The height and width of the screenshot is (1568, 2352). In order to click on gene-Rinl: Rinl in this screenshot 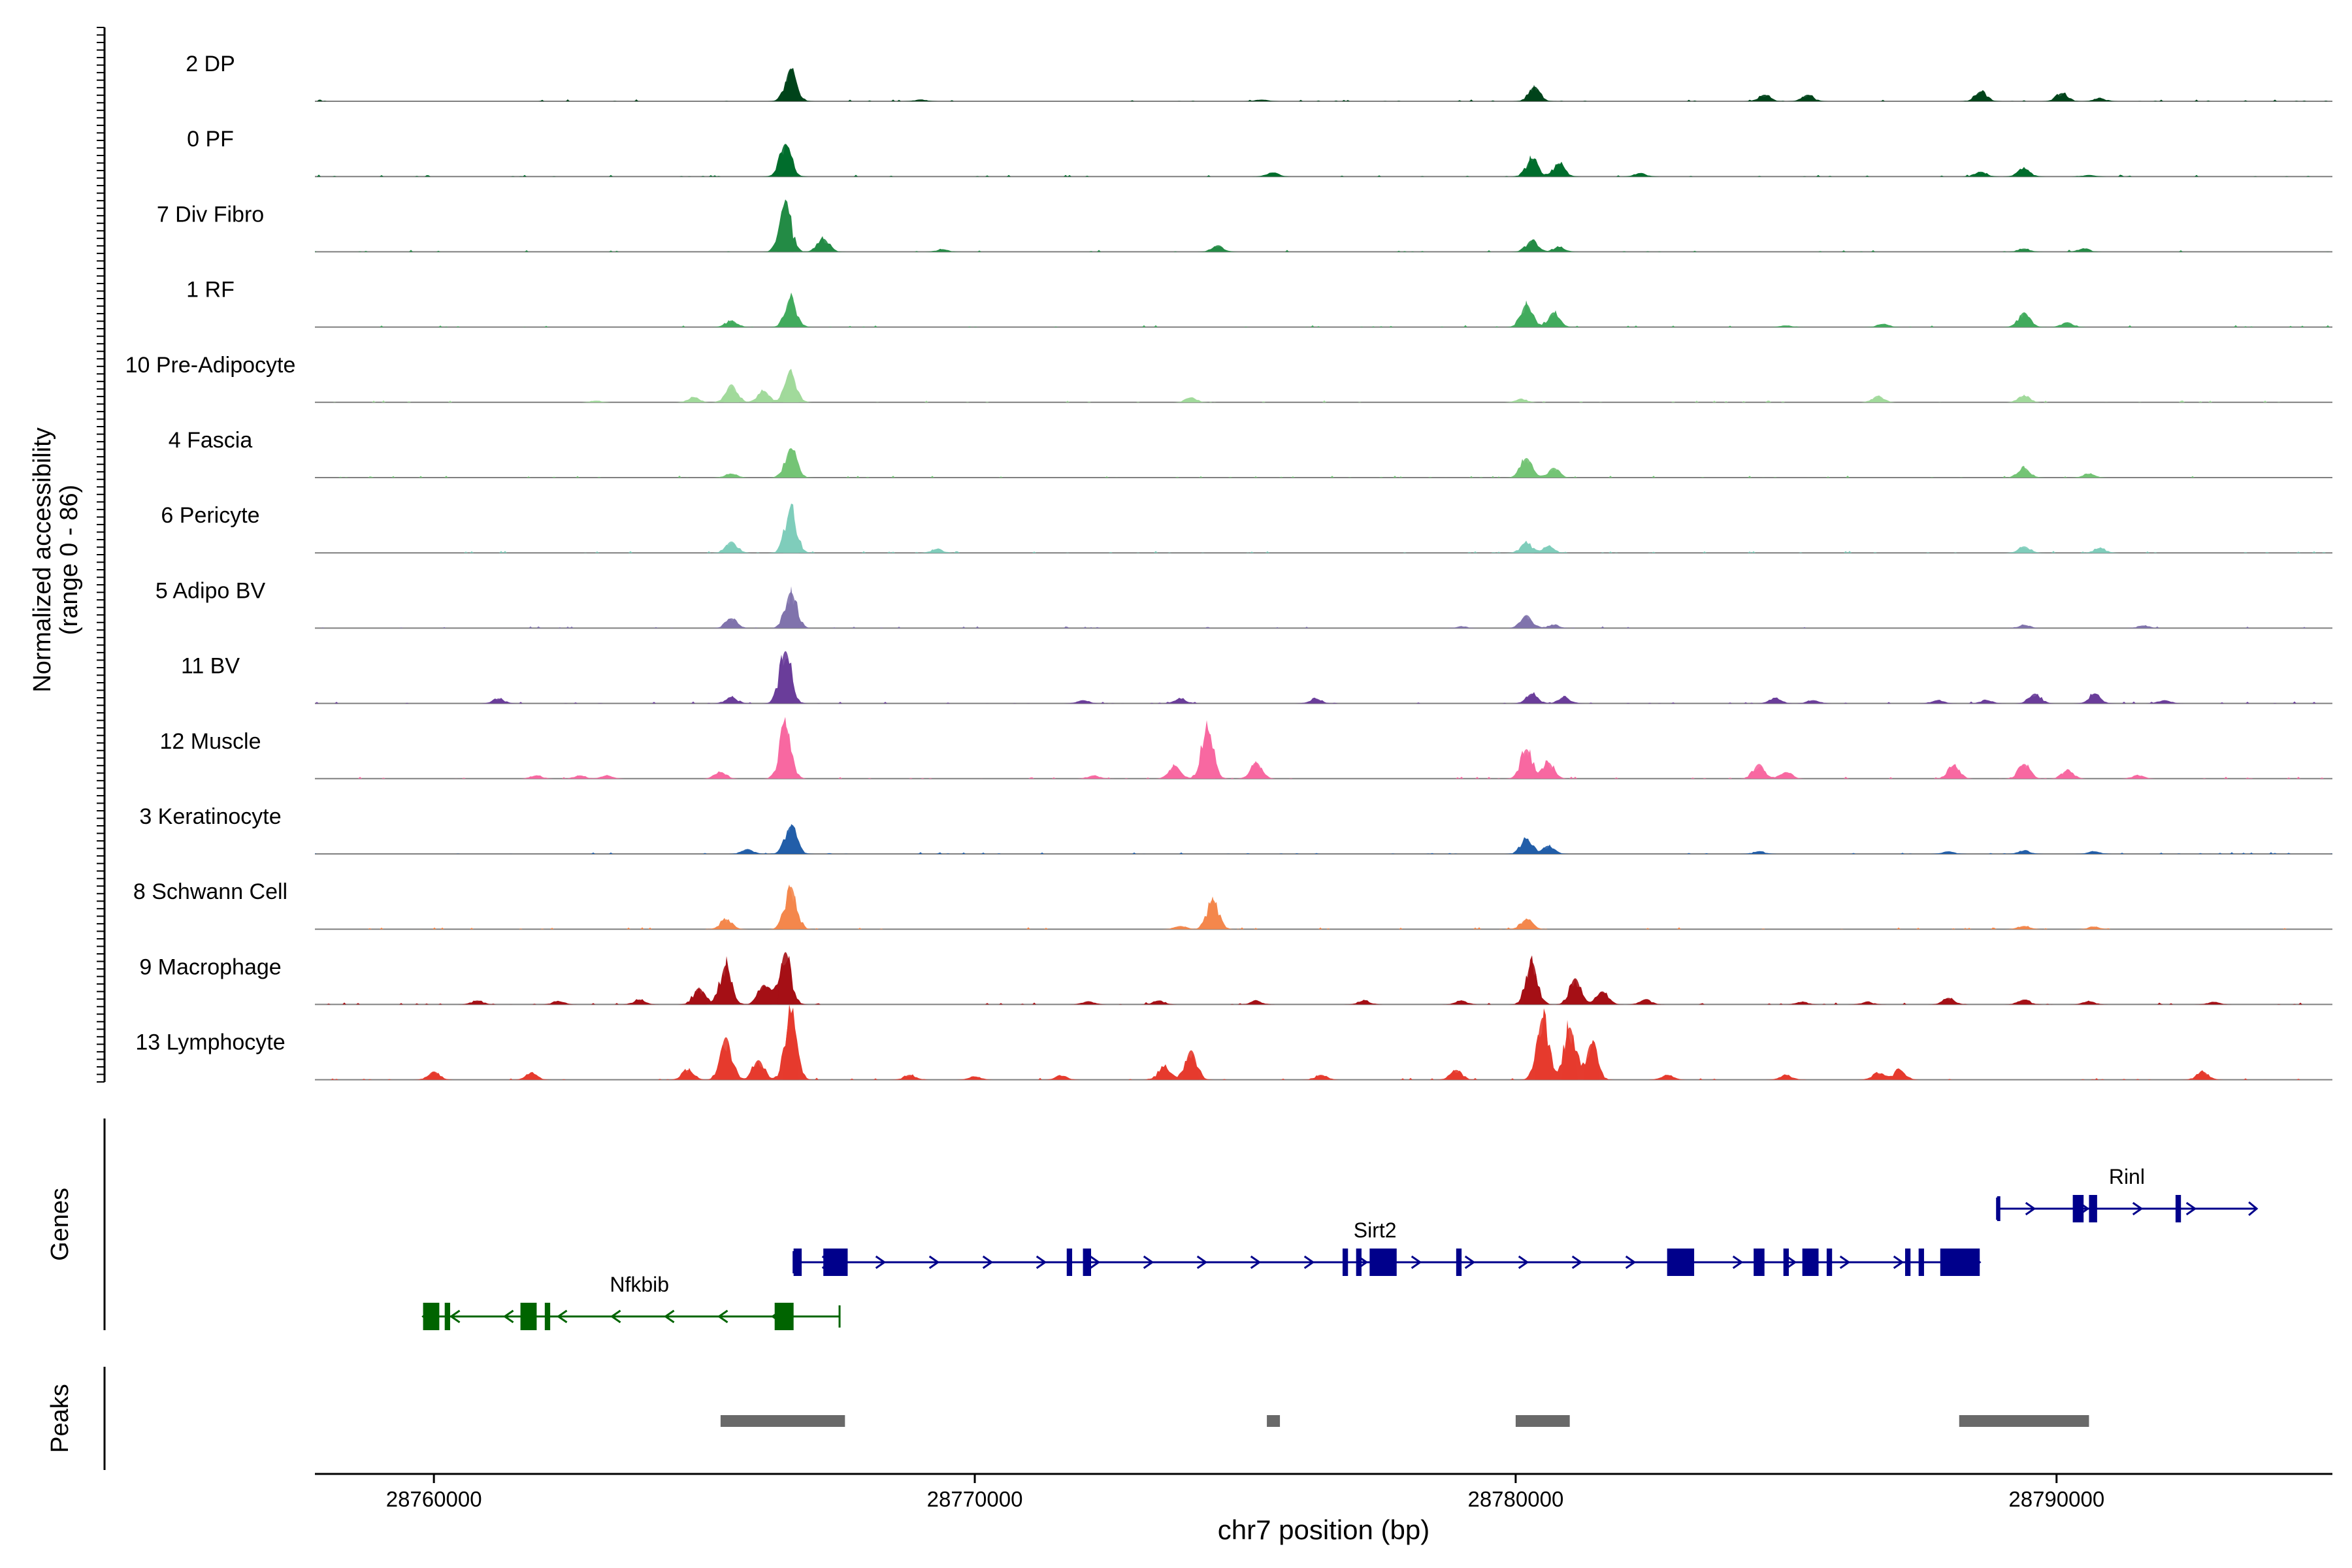, I will do `click(2127, 1193)`.